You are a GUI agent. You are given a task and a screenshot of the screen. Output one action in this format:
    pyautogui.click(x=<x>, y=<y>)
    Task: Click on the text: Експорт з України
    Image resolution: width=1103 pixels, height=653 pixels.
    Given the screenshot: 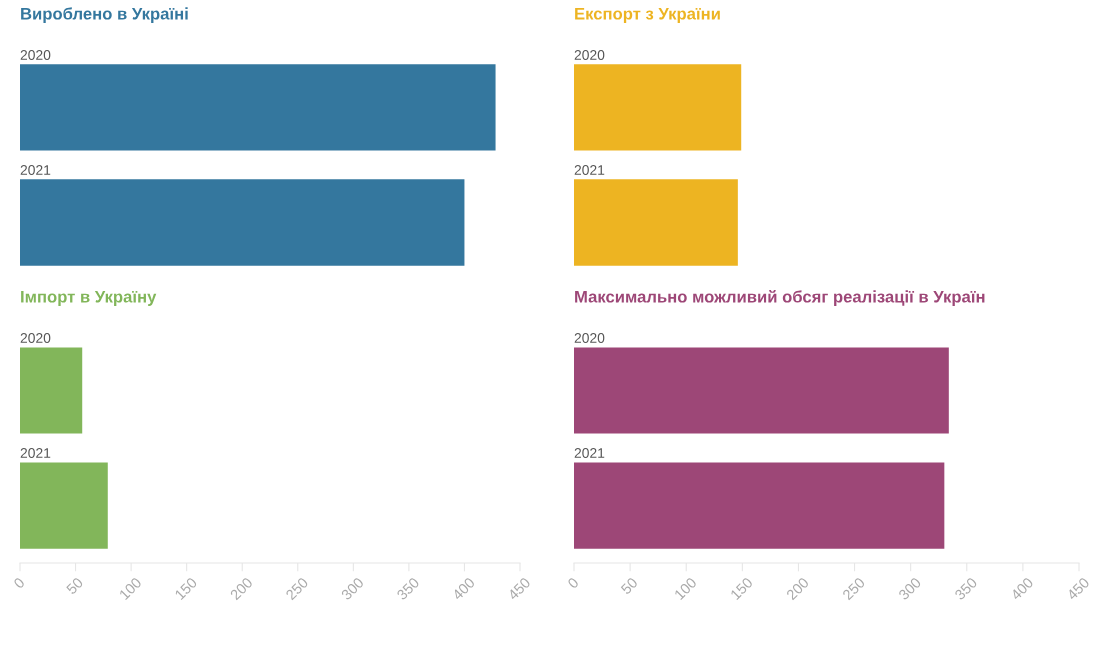 What is the action you would take?
    pyautogui.click(x=647, y=15)
    